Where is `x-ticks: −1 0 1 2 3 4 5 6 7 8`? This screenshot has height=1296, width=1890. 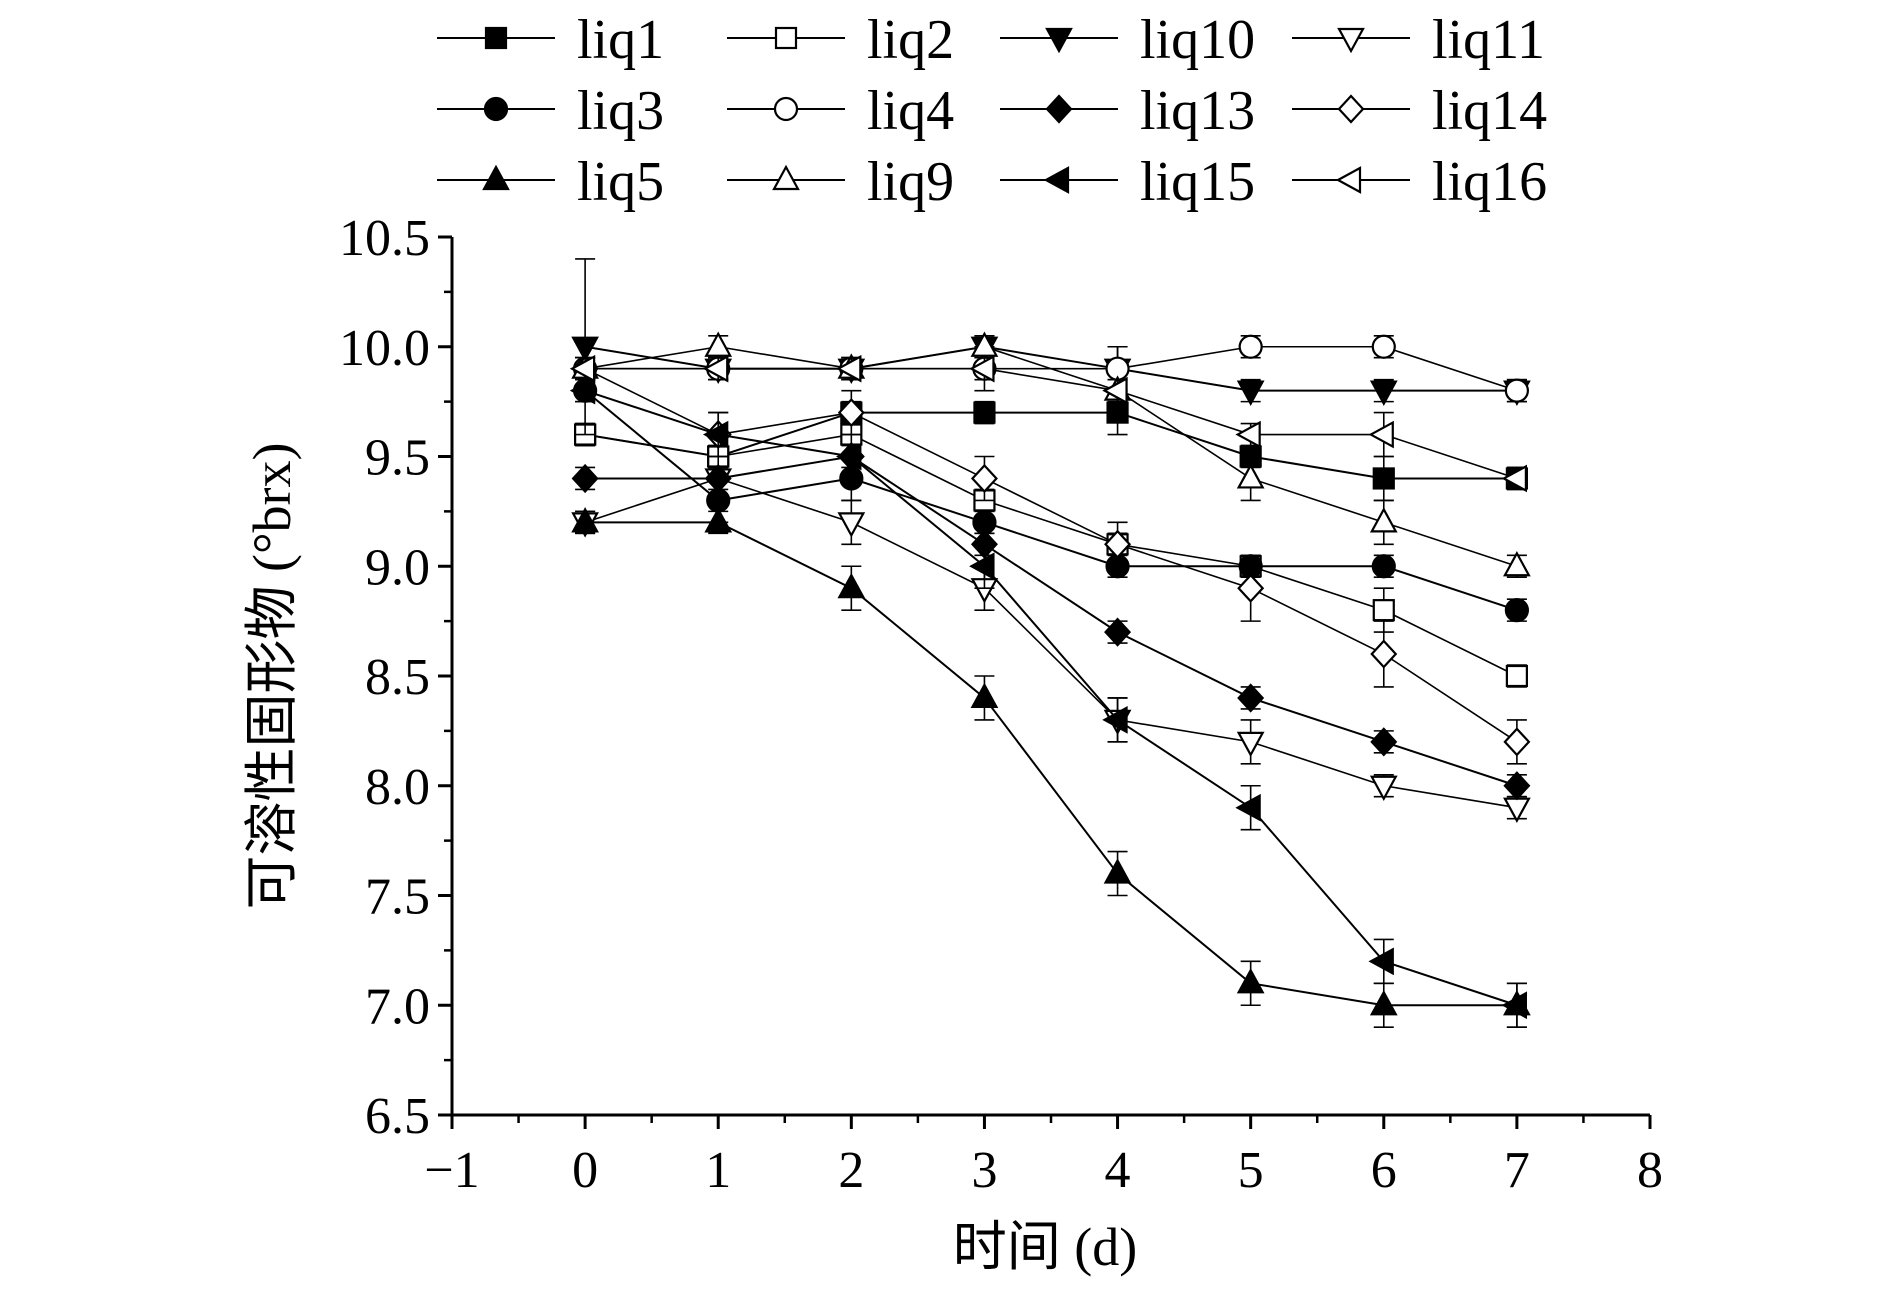 x-ticks: −1 0 1 2 3 4 5 6 7 8 is located at coordinates (1043, 1157).